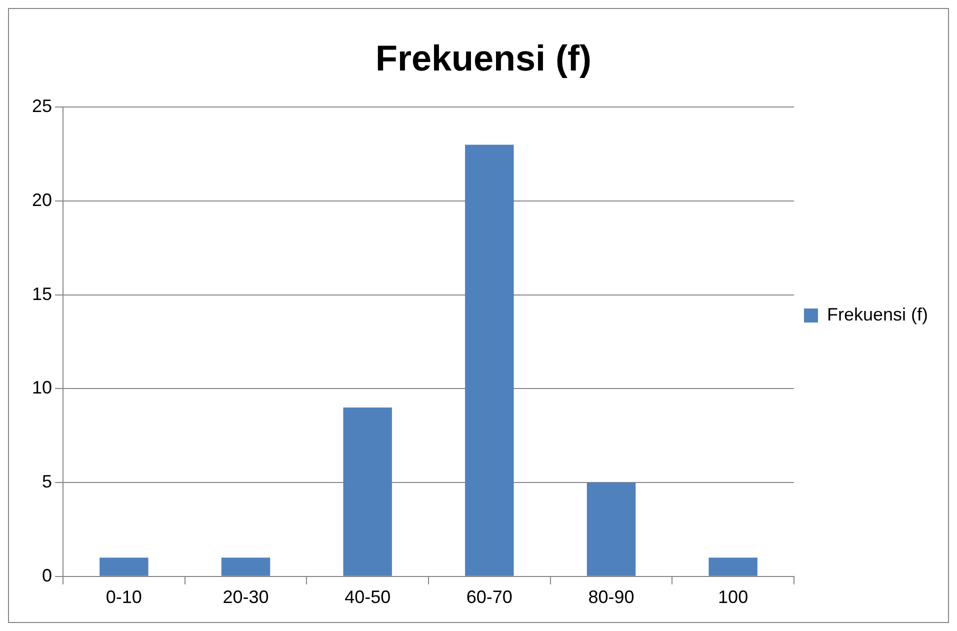  I want to click on x-tick-label: 40-50, so click(367, 597).